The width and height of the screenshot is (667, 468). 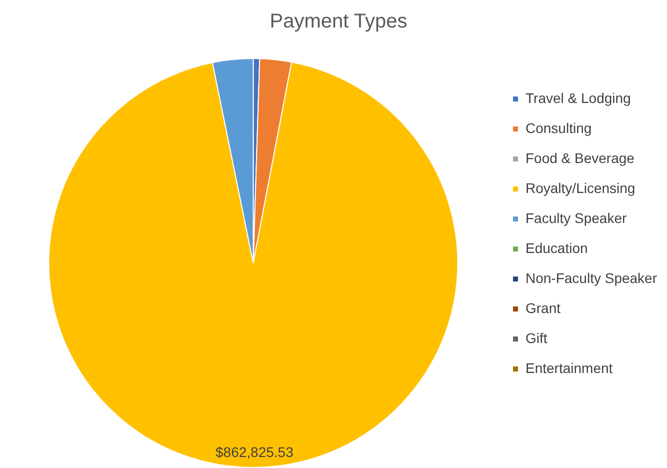 What do you see at coordinates (556, 248) in the screenshot?
I see `legend-label: Education` at bounding box center [556, 248].